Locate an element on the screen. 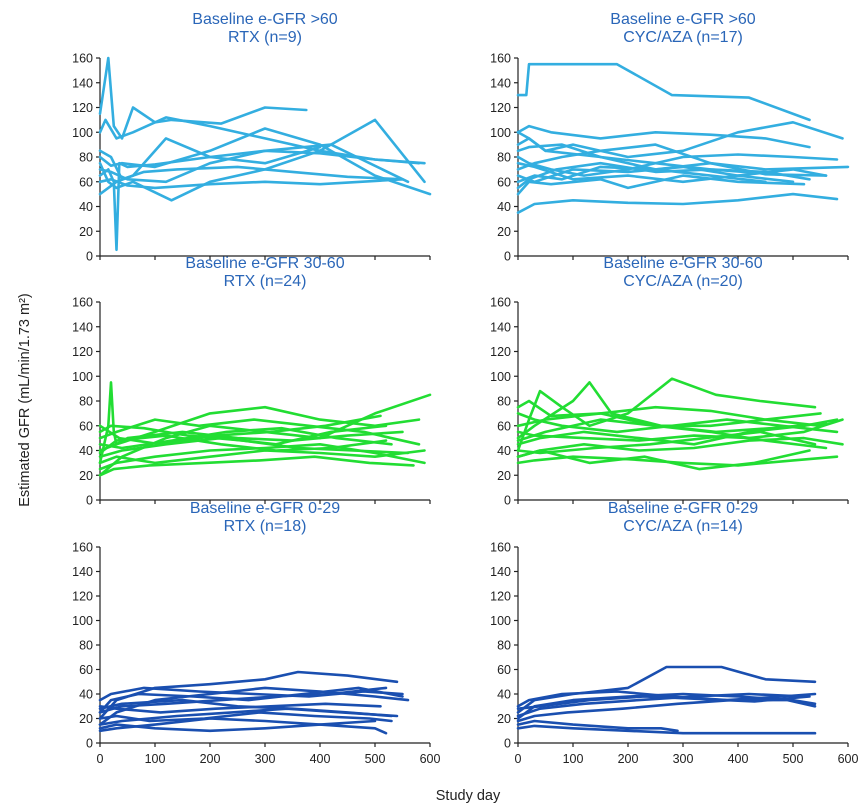  panel-rtx-0-29-xtick-label: 0 is located at coordinates (100, 759).